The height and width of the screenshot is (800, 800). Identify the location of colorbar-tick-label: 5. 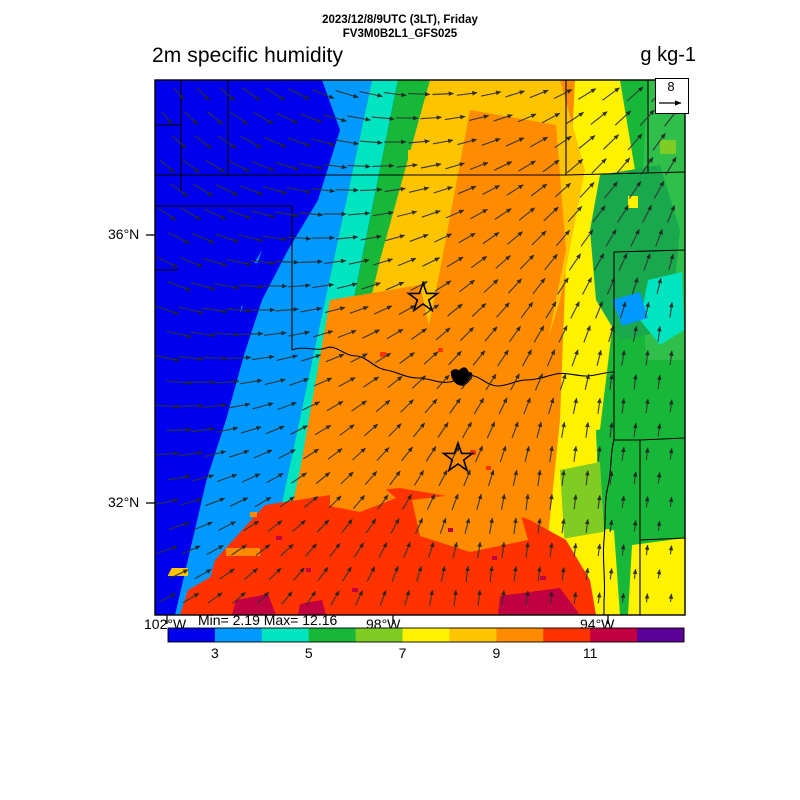
(308, 653).